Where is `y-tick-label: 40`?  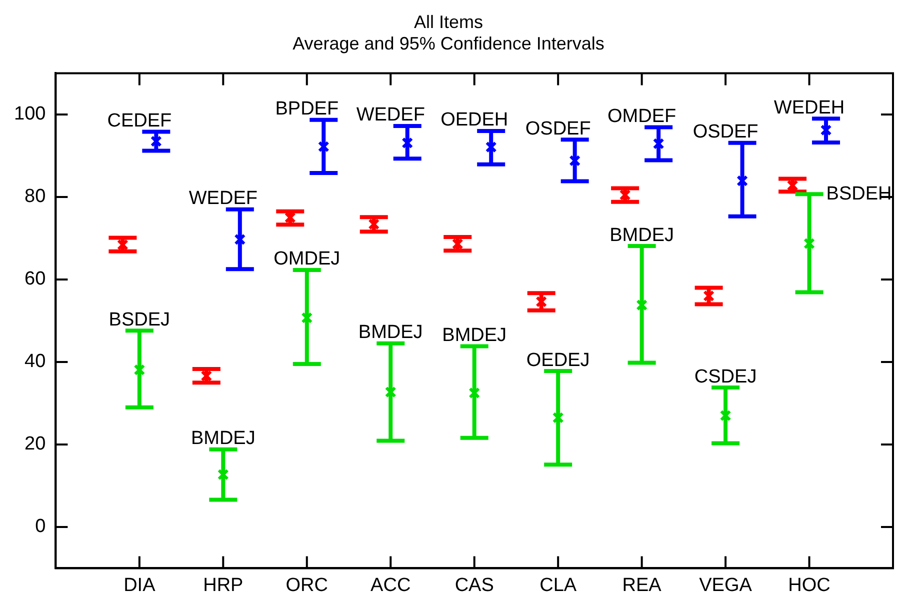 y-tick-label: 40 is located at coordinates (35, 361).